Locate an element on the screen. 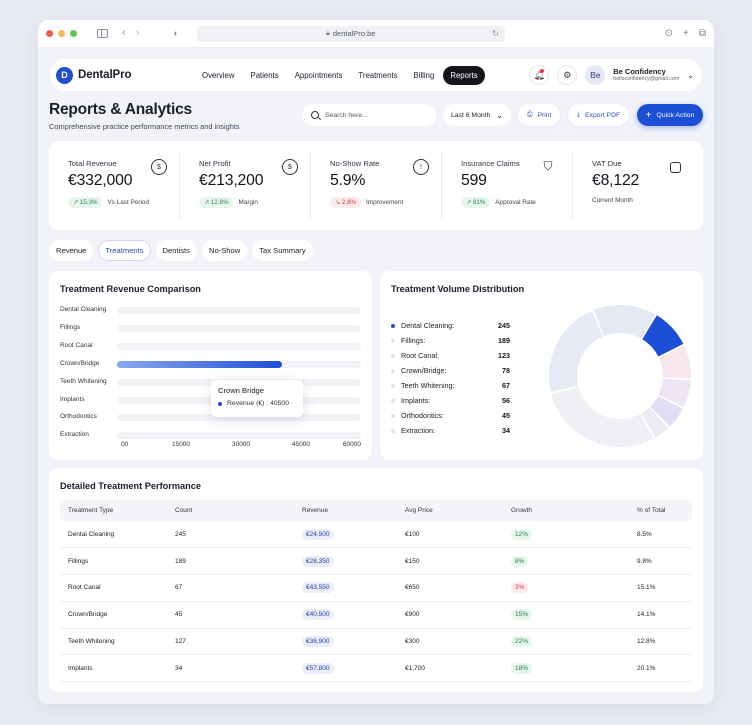 Image resolution: width=752 pixels, height=725 pixels. period-value: Last 6 Month is located at coordinates (471, 115).